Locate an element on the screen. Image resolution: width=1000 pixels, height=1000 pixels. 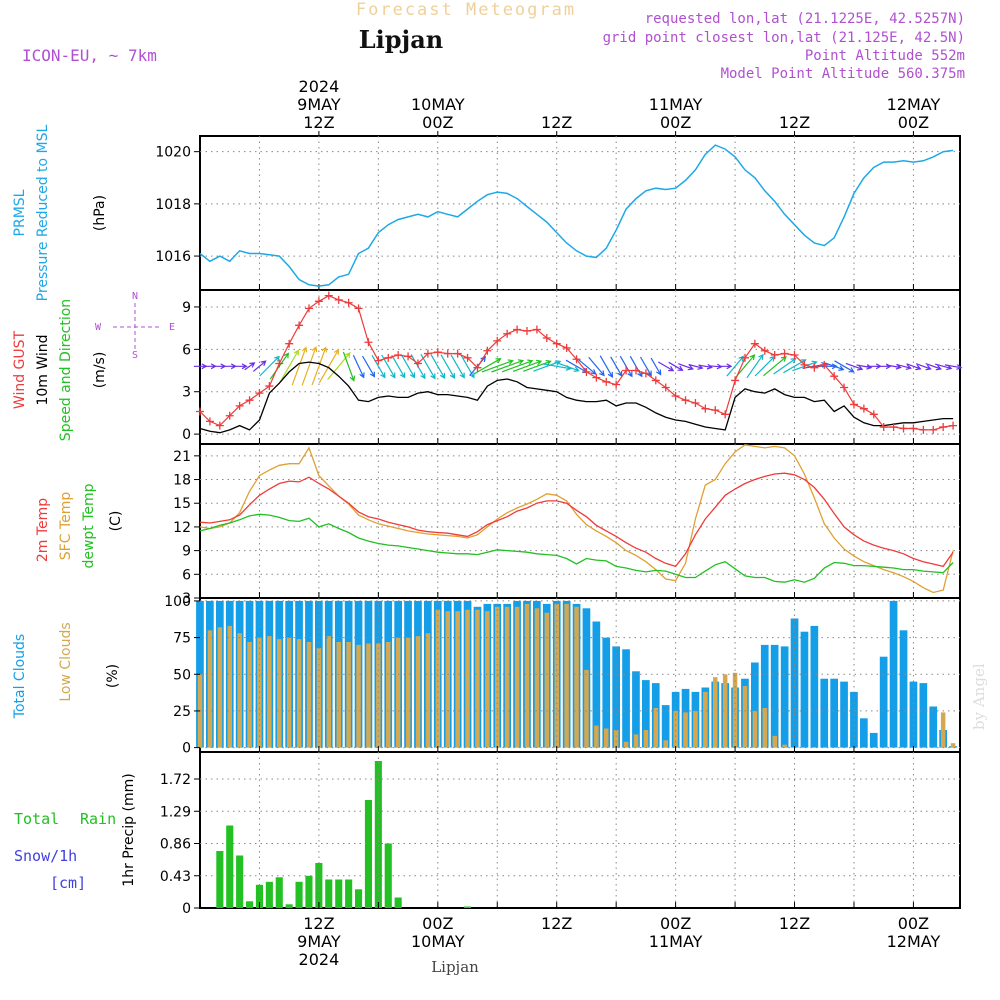
compass-s: S is located at coordinates (135, 355).